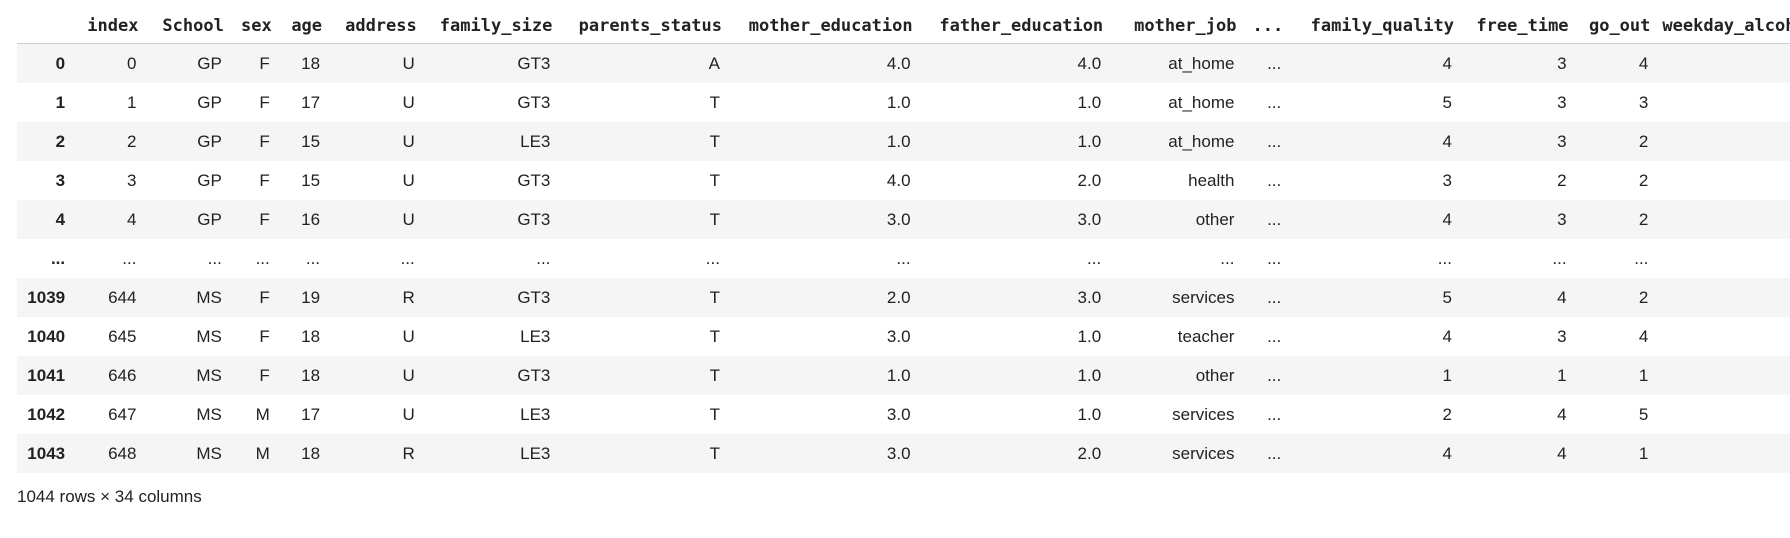  I want to click on column-header: weekday_alcohol_, so click(1723, 26).